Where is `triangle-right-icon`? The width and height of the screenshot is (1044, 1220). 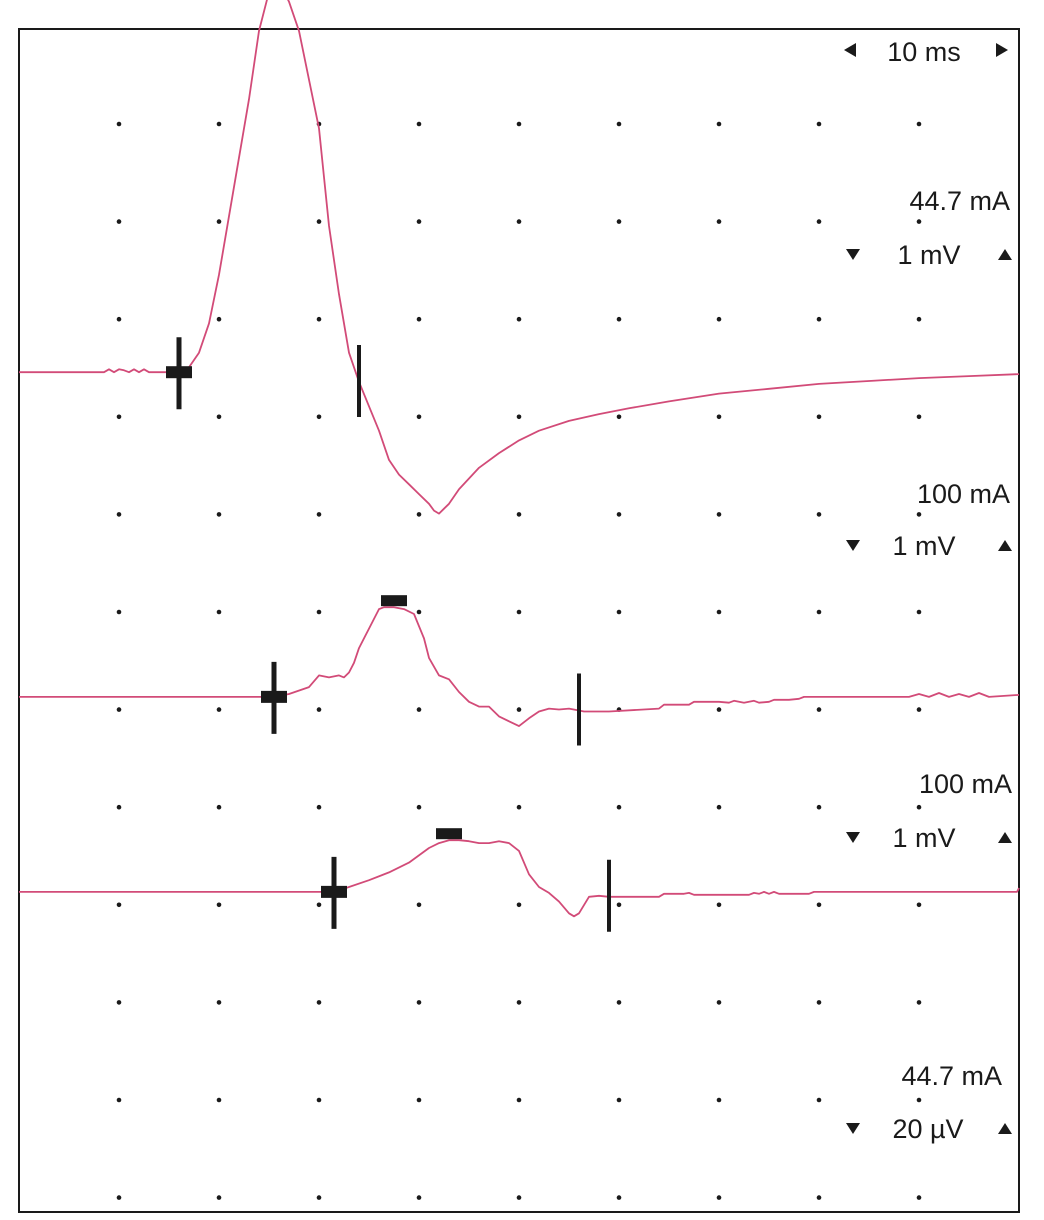 triangle-right-icon is located at coordinates (1002, 50).